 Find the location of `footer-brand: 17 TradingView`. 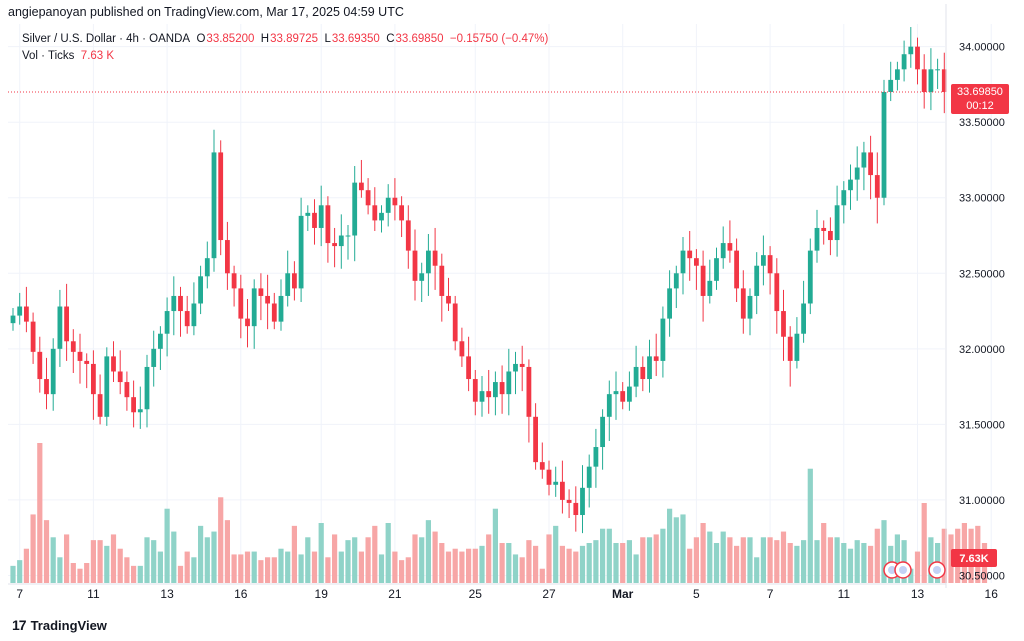

footer-brand: 17 TradingView is located at coordinates (59, 625).